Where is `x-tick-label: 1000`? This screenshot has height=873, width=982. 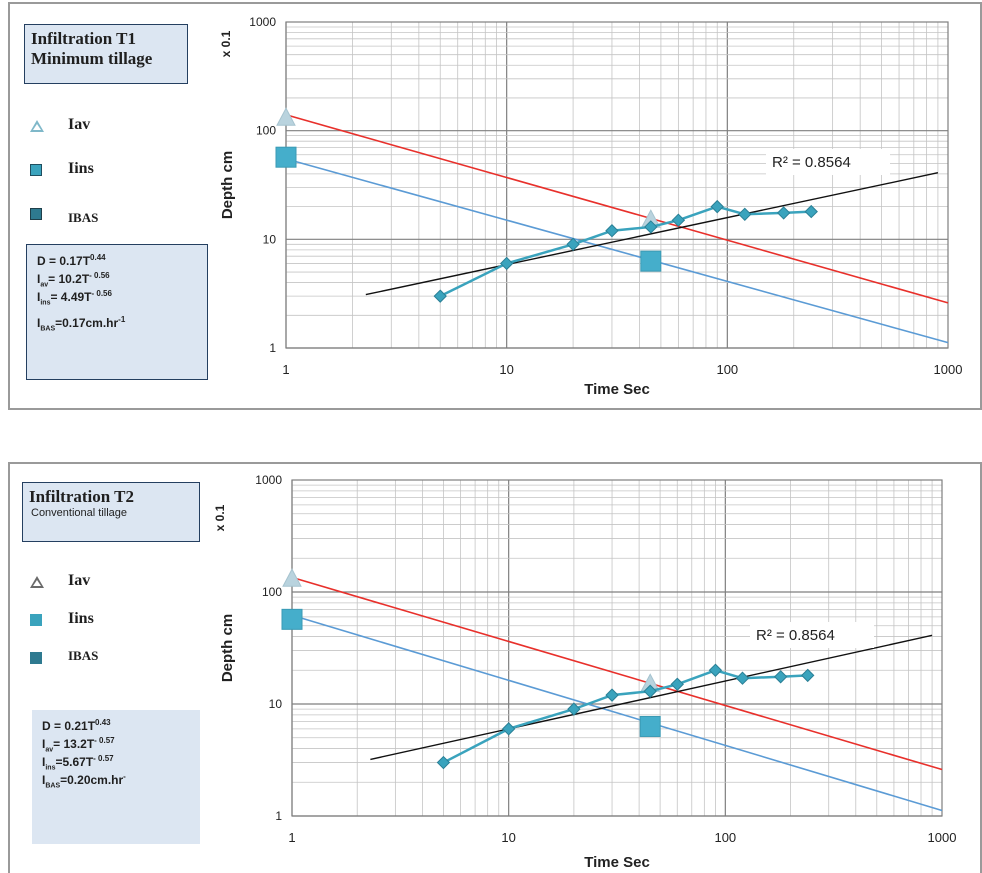 x-tick-label: 1000 is located at coordinates (948, 369).